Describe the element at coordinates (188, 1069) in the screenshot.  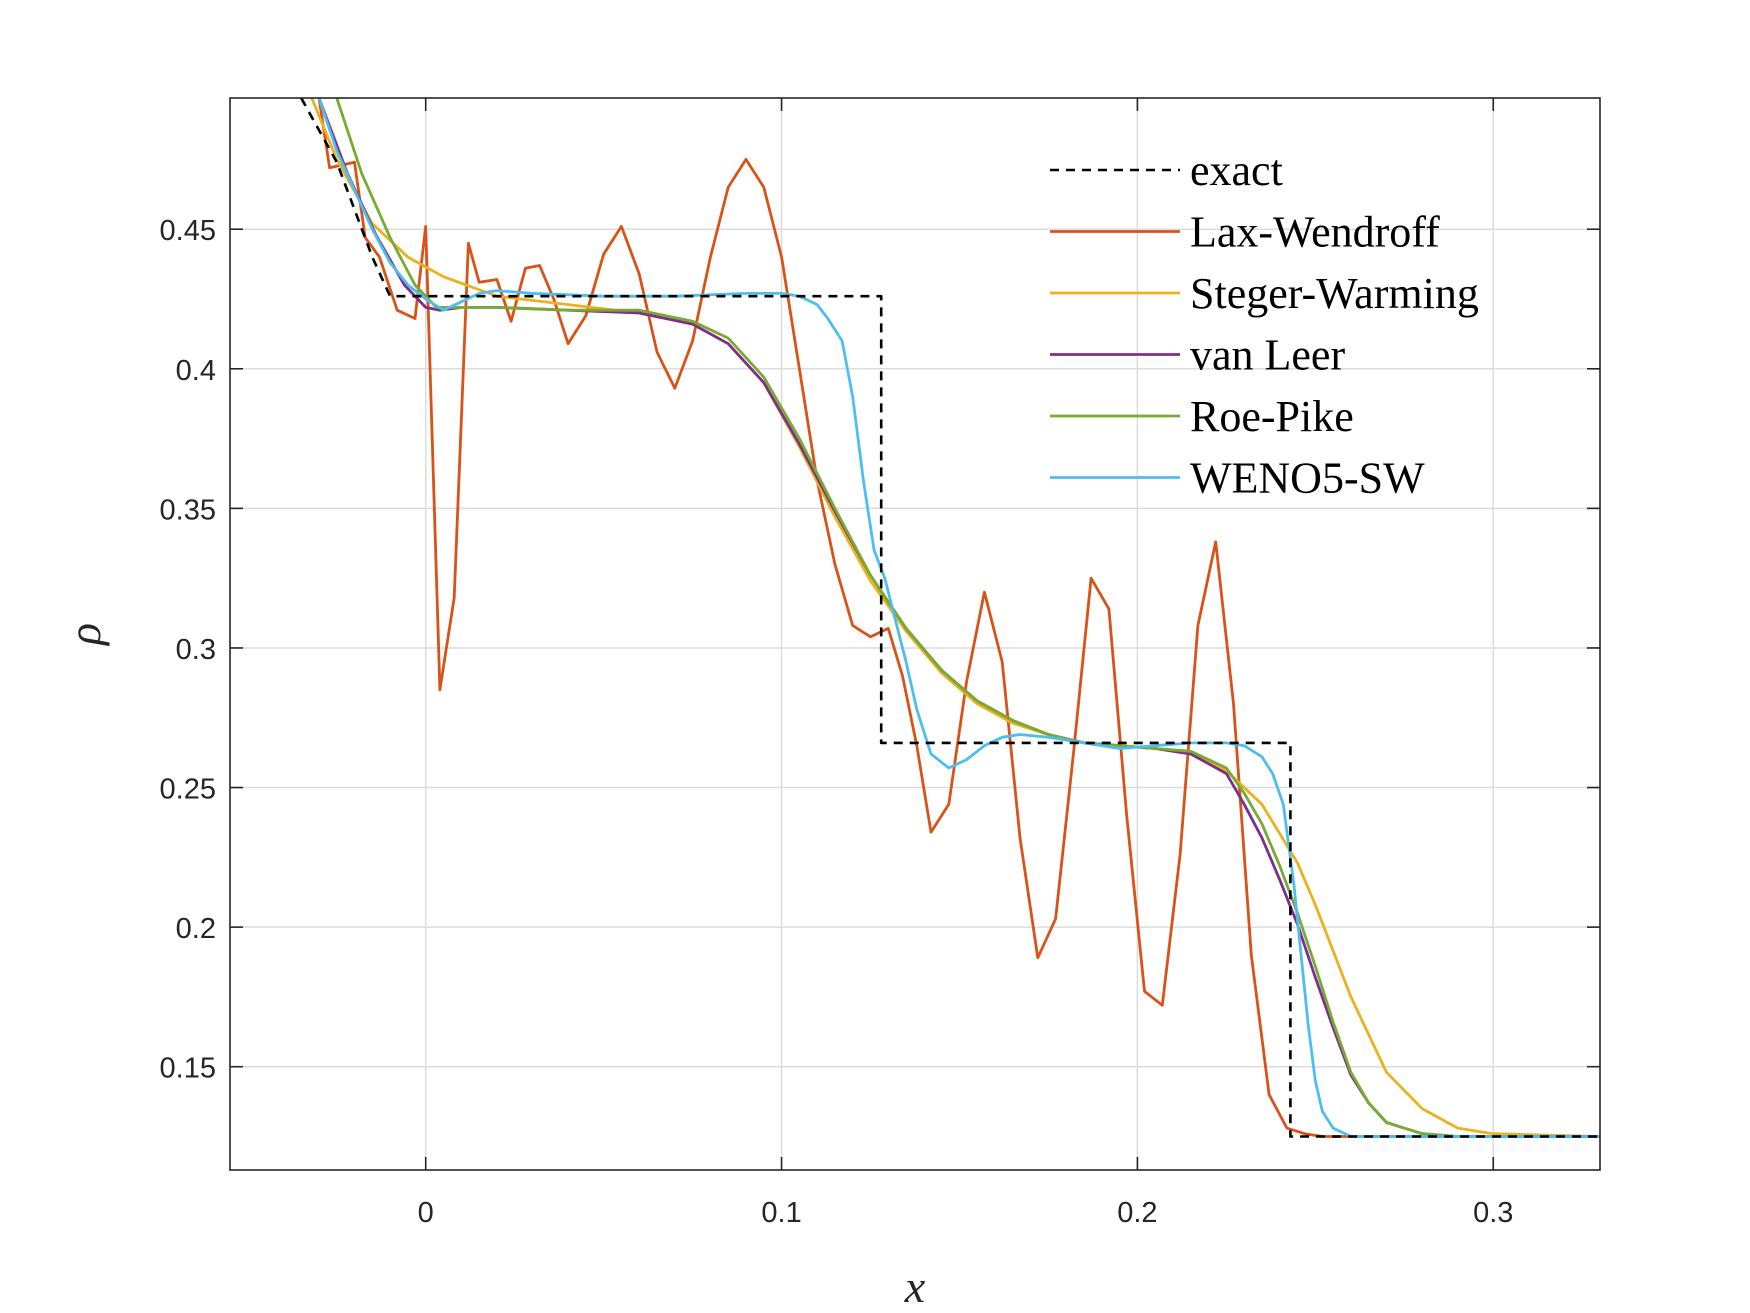
I see `y-tick-label: 0.15` at that location.